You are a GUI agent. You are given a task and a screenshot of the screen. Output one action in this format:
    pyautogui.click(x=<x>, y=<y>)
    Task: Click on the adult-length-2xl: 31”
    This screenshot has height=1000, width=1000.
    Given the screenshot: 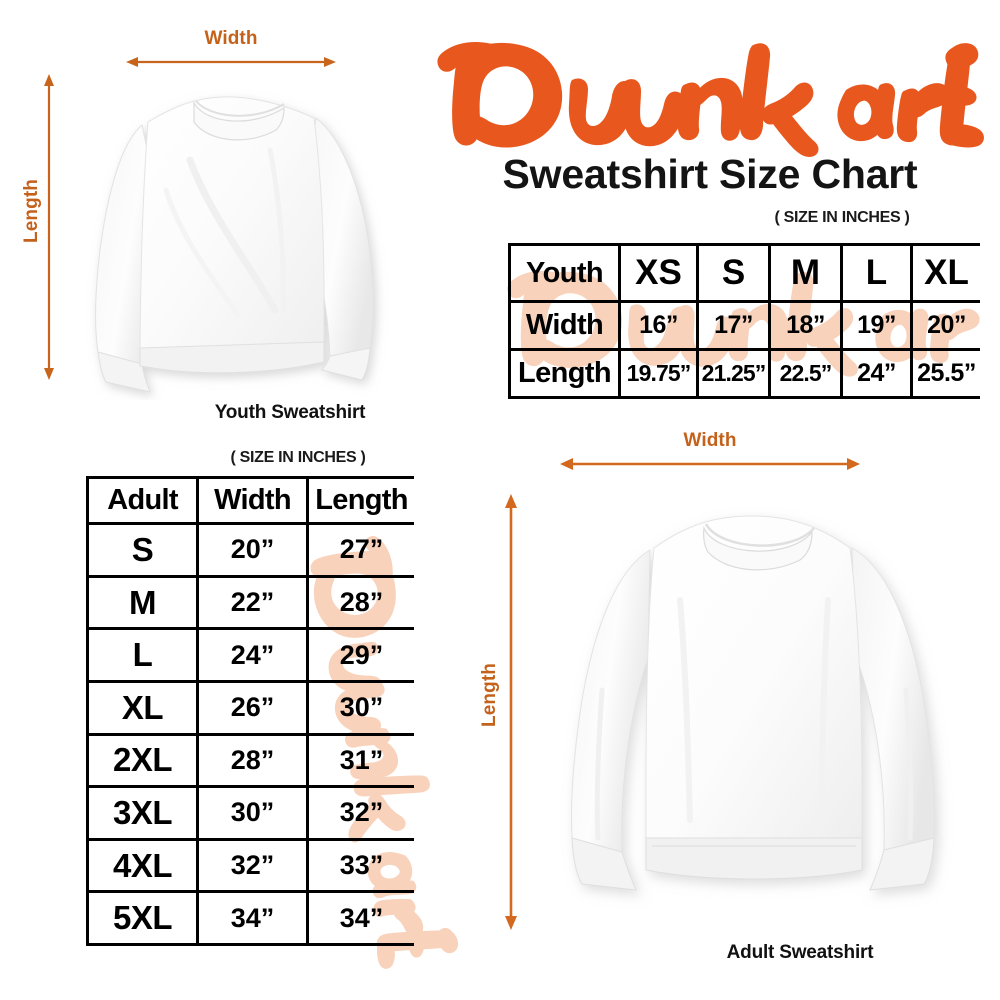 What is the action you would take?
    pyautogui.click(x=360, y=760)
    